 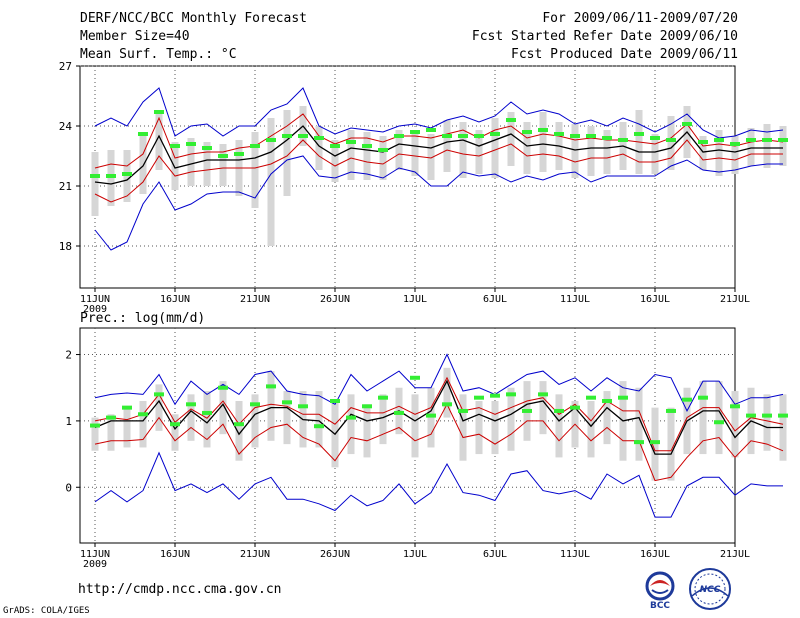 What do you see at coordinates (65, 66) in the screenshot?
I see `temp-ytick-label: 27` at bounding box center [65, 66].